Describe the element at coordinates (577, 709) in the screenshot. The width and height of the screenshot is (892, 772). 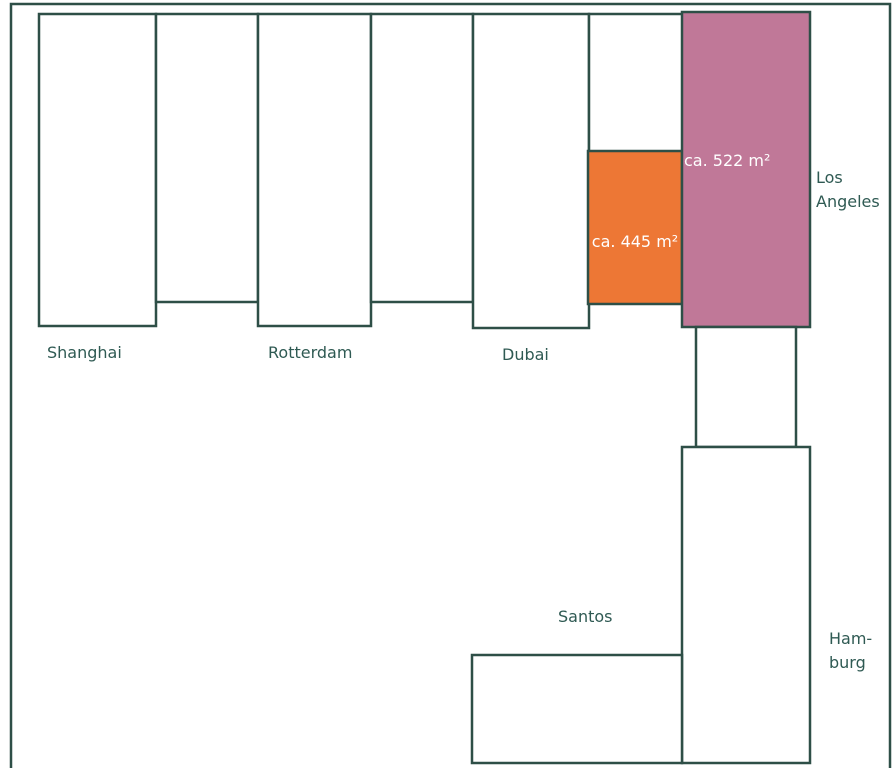
I see `block-santos` at that location.